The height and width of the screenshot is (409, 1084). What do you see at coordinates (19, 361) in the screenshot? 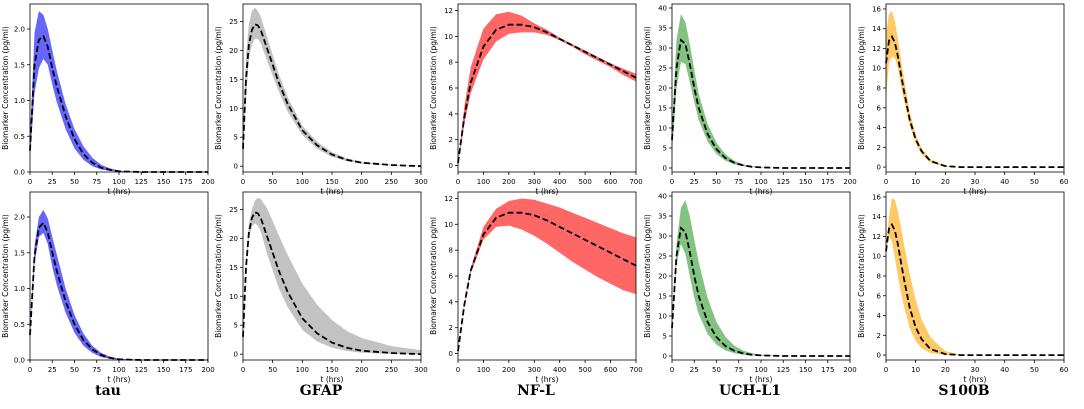
I see `y-tick-label: 0.0` at bounding box center [19, 361].